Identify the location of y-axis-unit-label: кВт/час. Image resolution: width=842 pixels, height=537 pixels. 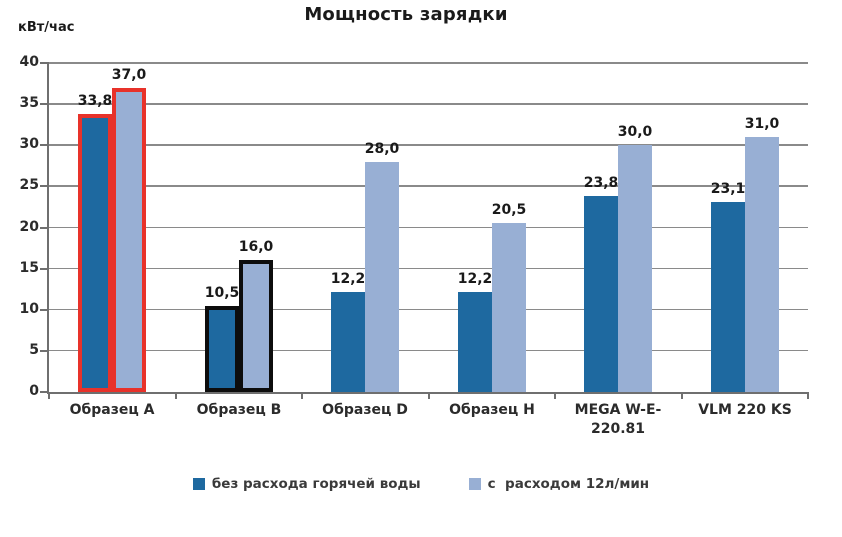
(46, 27).